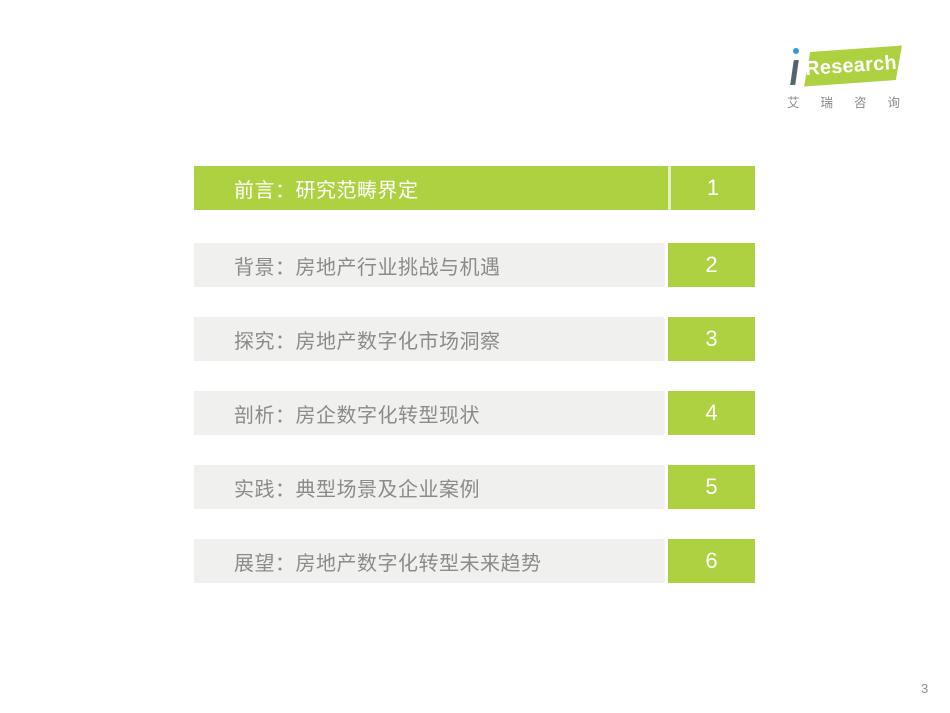  What do you see at coordinates (367, 341) in the screenshot?
I see `toc-entry-label: 探究：房地产数字化市场洞察` at bounding box center [367, 341].